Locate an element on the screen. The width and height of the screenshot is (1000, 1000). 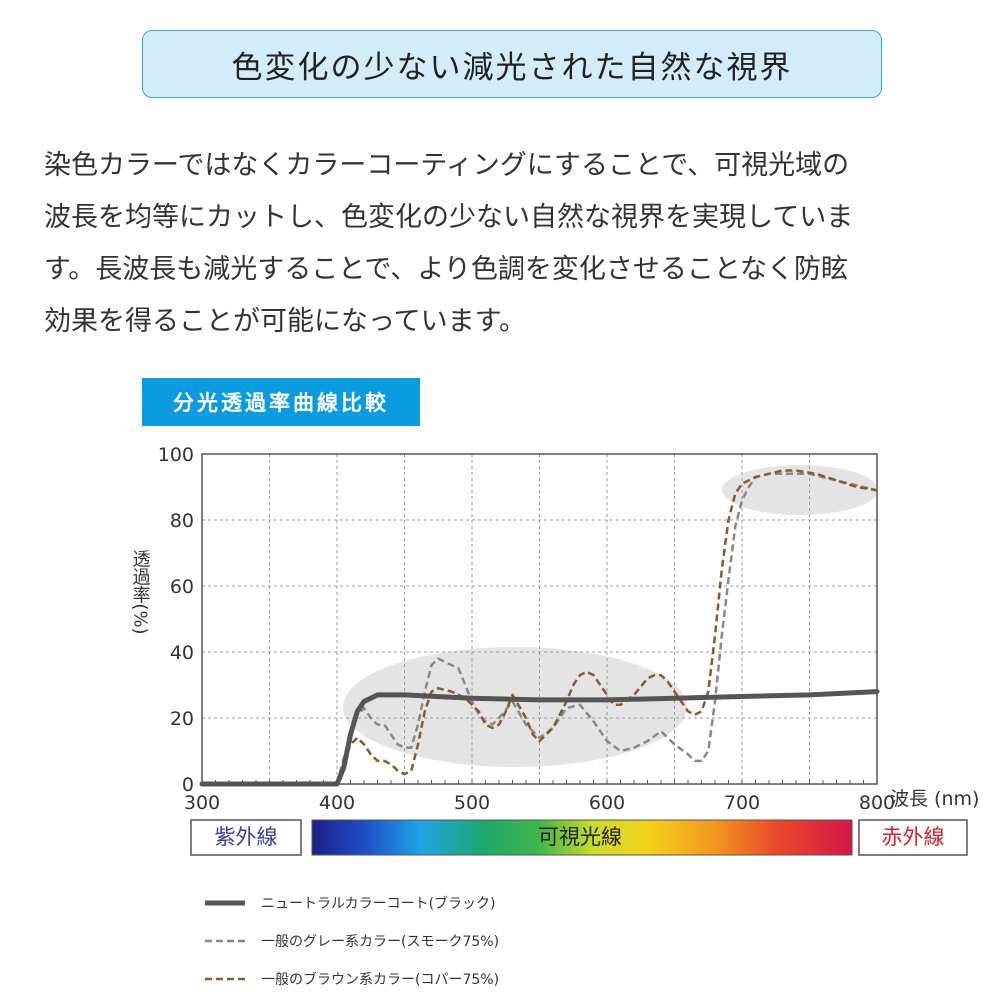
infrared-range-highlight is located at coordinates (800, 490).